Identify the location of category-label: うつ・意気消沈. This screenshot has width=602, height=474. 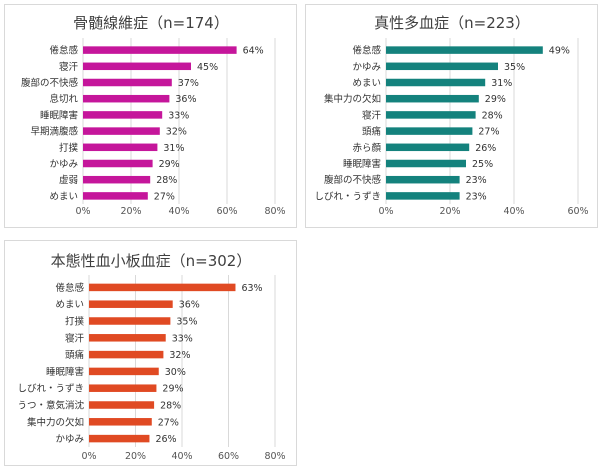
(50, 406).